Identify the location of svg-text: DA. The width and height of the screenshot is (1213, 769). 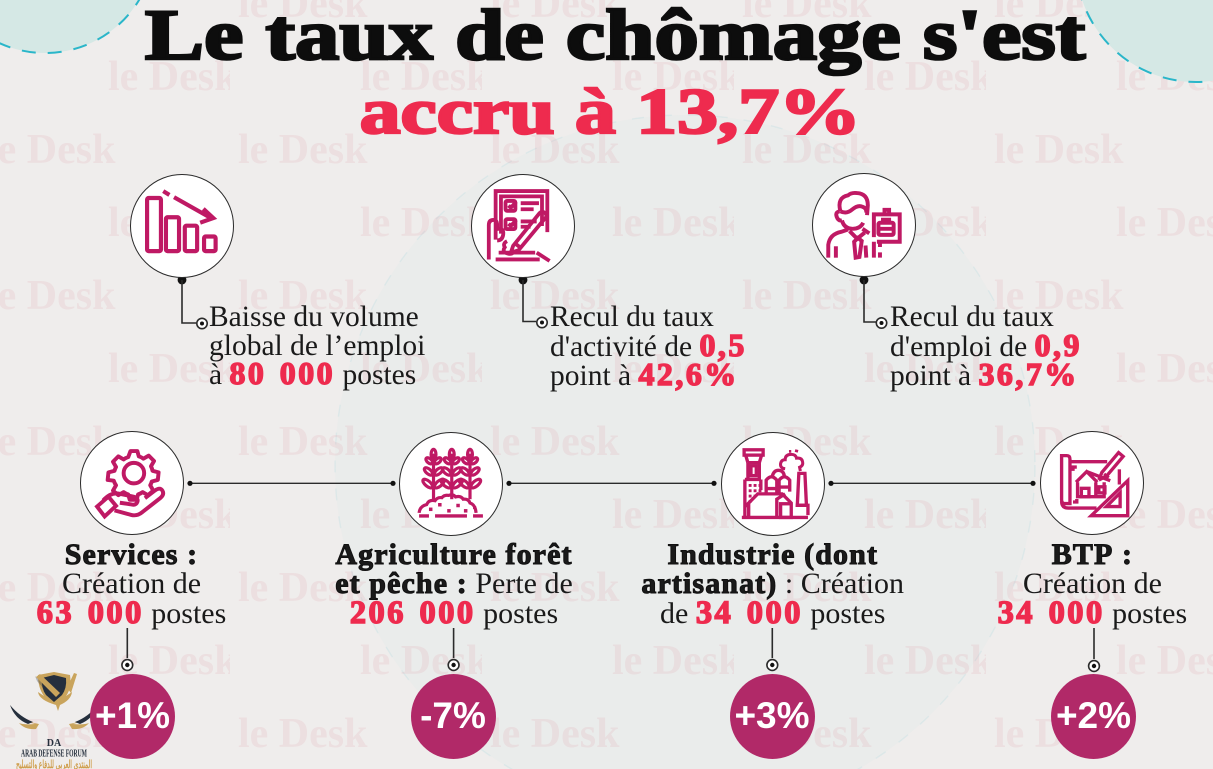
(54, 743).